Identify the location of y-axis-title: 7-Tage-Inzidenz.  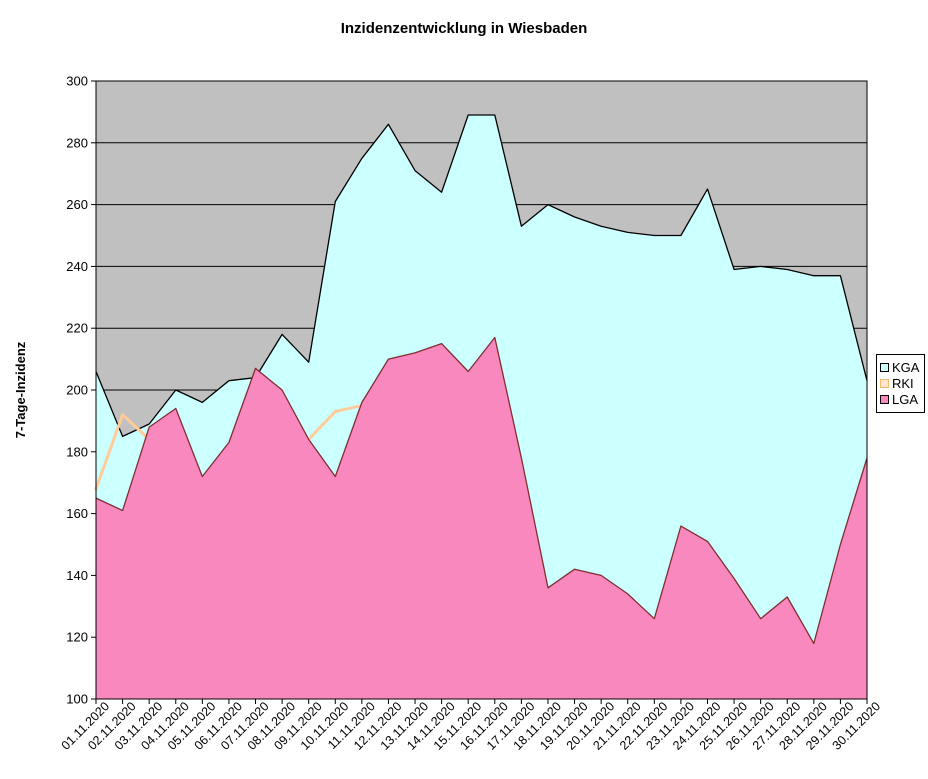
(20, 389).